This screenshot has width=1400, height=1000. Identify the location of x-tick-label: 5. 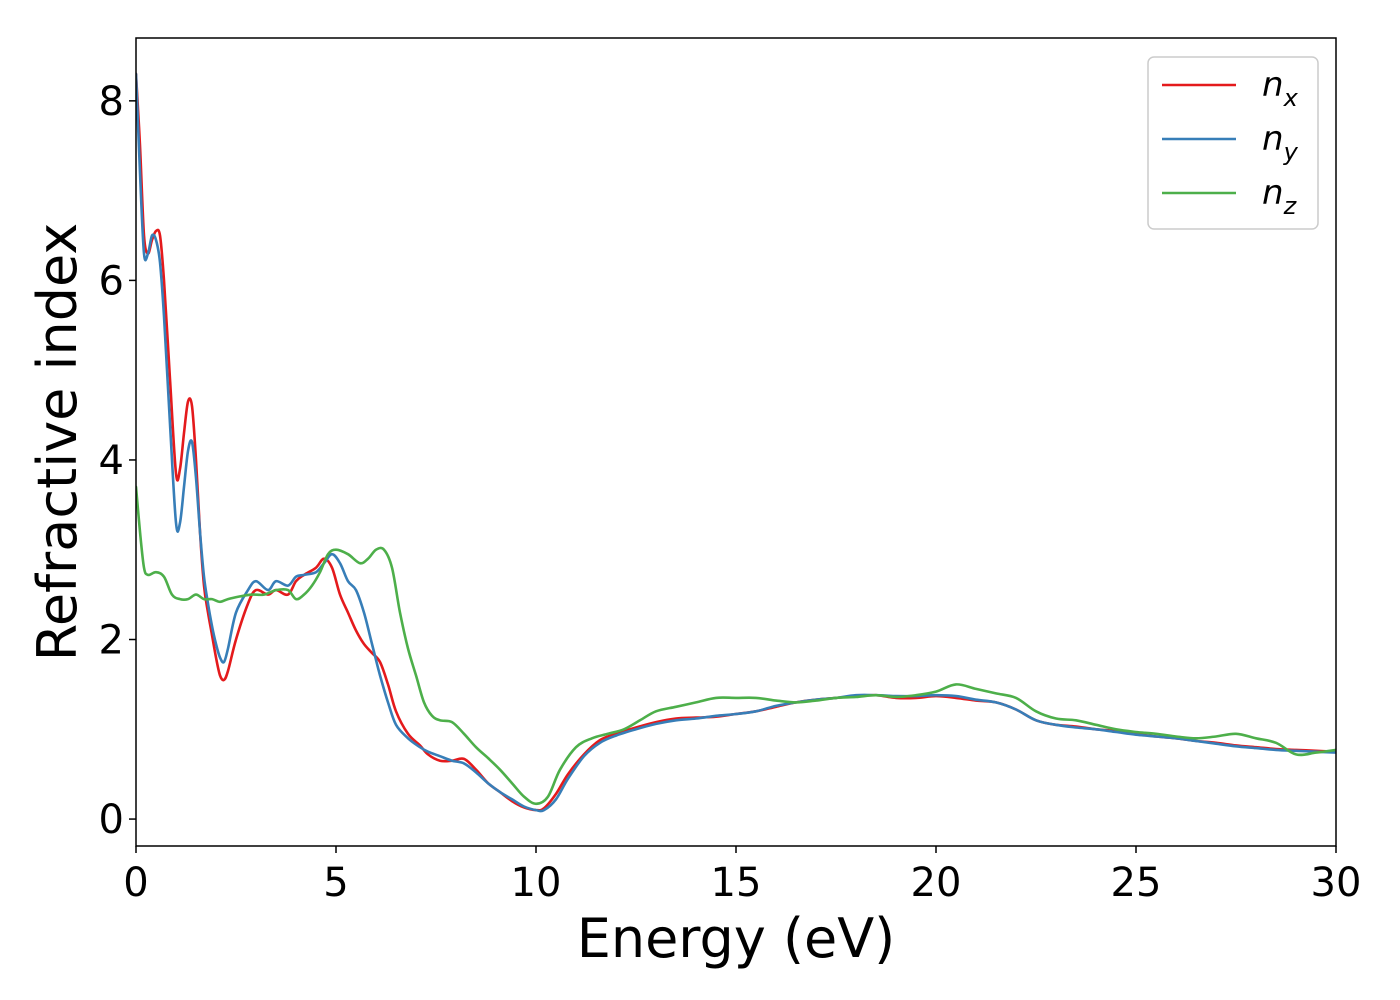
(335, 883).